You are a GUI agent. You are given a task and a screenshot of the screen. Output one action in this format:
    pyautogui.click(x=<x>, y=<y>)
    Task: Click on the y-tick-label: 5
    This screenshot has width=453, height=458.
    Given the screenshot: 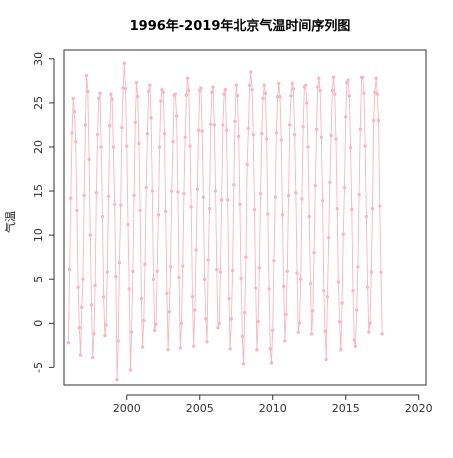 What is the action you would take?
    pyautogui.click(x=38, y=279)
    